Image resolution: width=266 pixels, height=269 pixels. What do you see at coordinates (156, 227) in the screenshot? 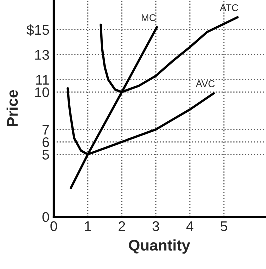
I see `x-tick-label: 3` at bounding box center [156, 227].